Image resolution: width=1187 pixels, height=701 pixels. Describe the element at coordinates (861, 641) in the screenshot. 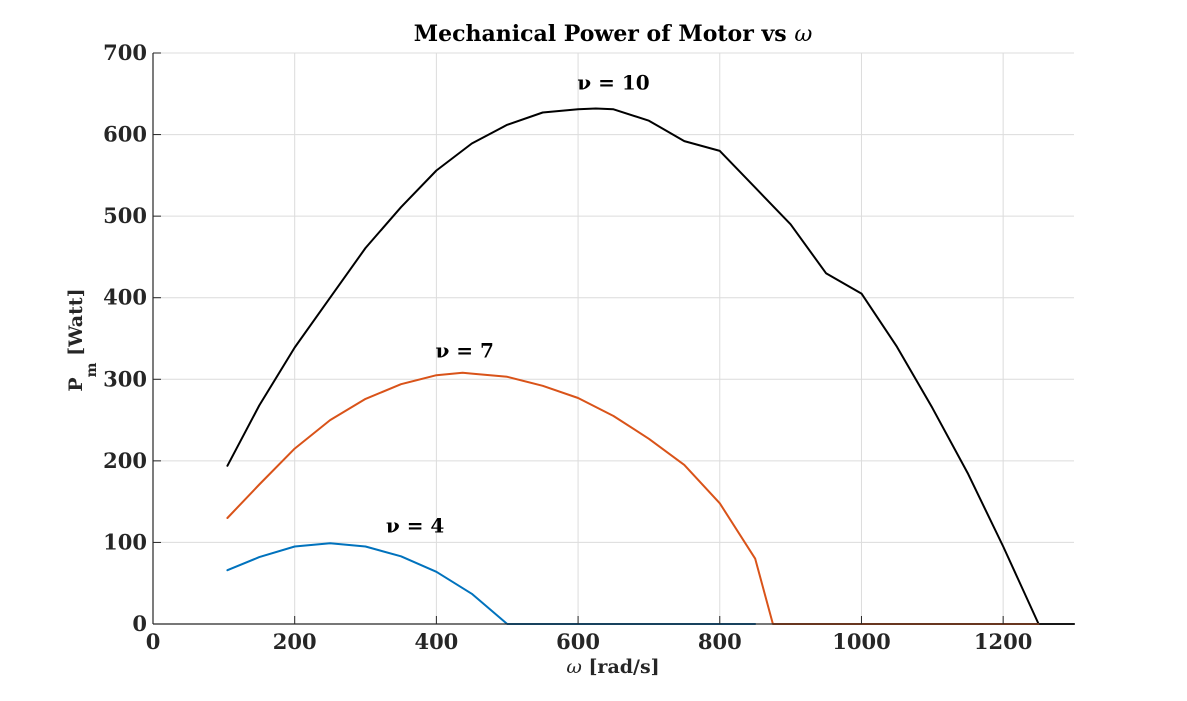

I see `x-tick-label: 1000` at that location.